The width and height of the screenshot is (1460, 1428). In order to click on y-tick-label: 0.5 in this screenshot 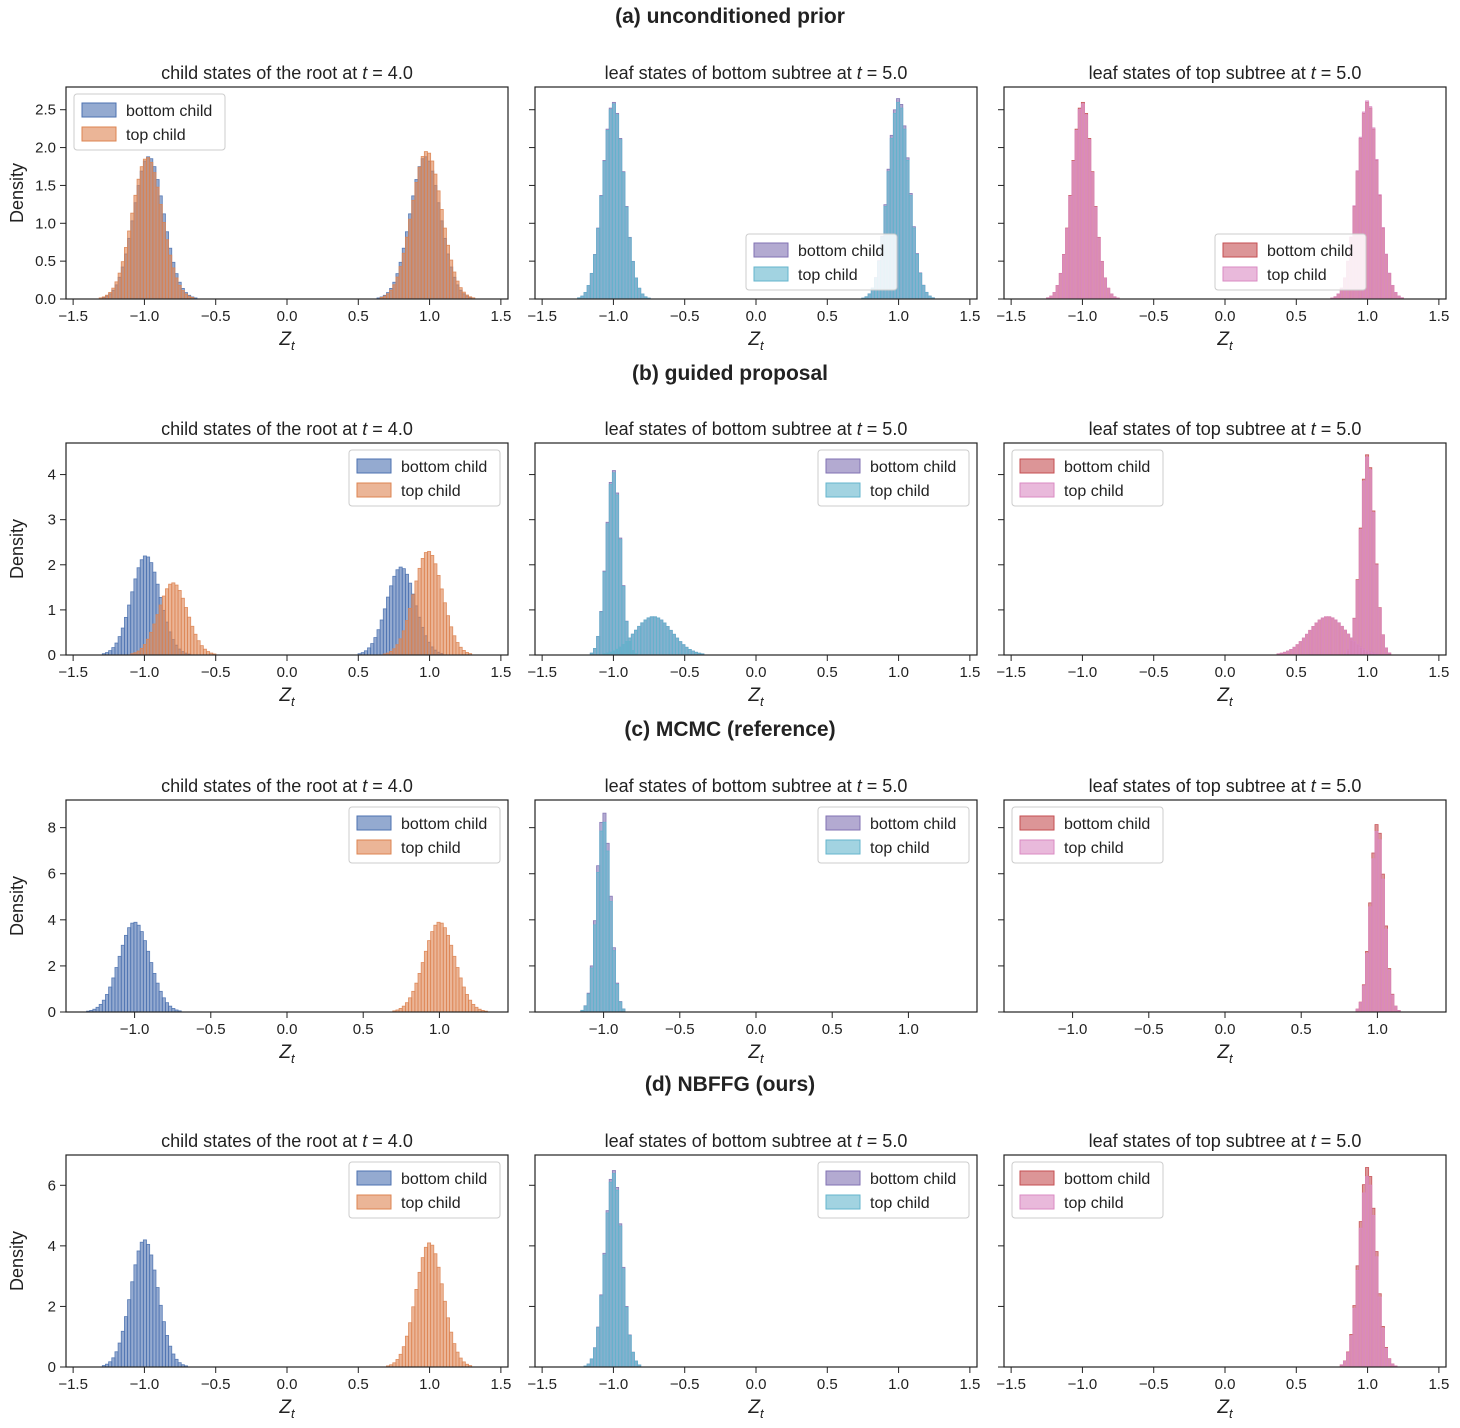, I will do `click(45, 261)`.